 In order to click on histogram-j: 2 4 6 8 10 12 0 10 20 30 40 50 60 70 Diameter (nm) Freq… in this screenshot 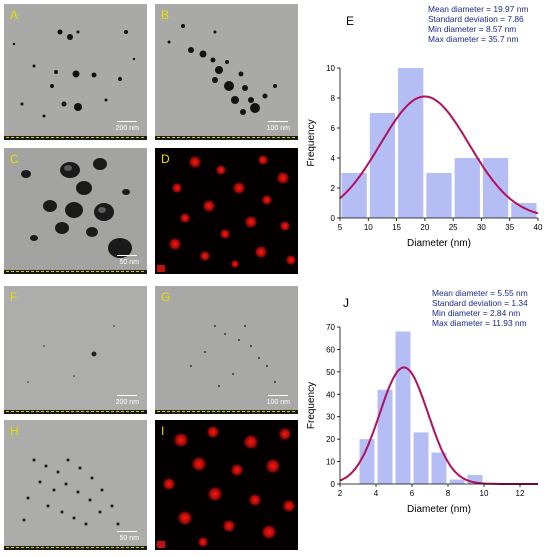, I will do `click(422, 419)`.